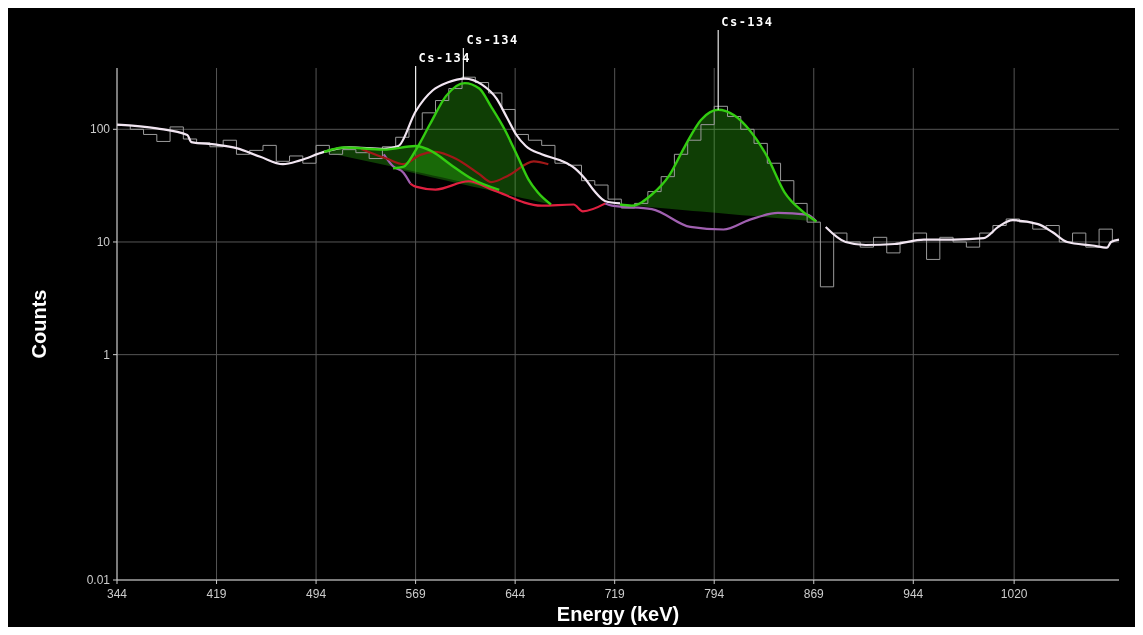 Image resolution: width=1143 pixels, height=635 pixels. I want to click on x-tick-label: 419, so click(216, 594).